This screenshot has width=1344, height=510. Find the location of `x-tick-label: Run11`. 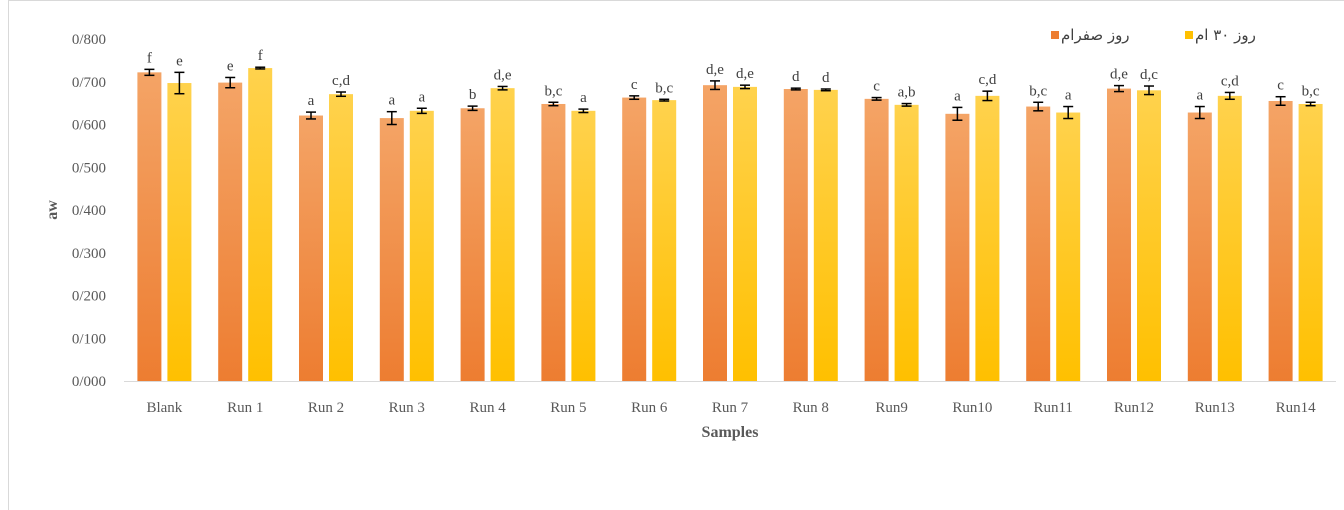

x-tick-label: Run11 is located at coordinates (1052, 408).